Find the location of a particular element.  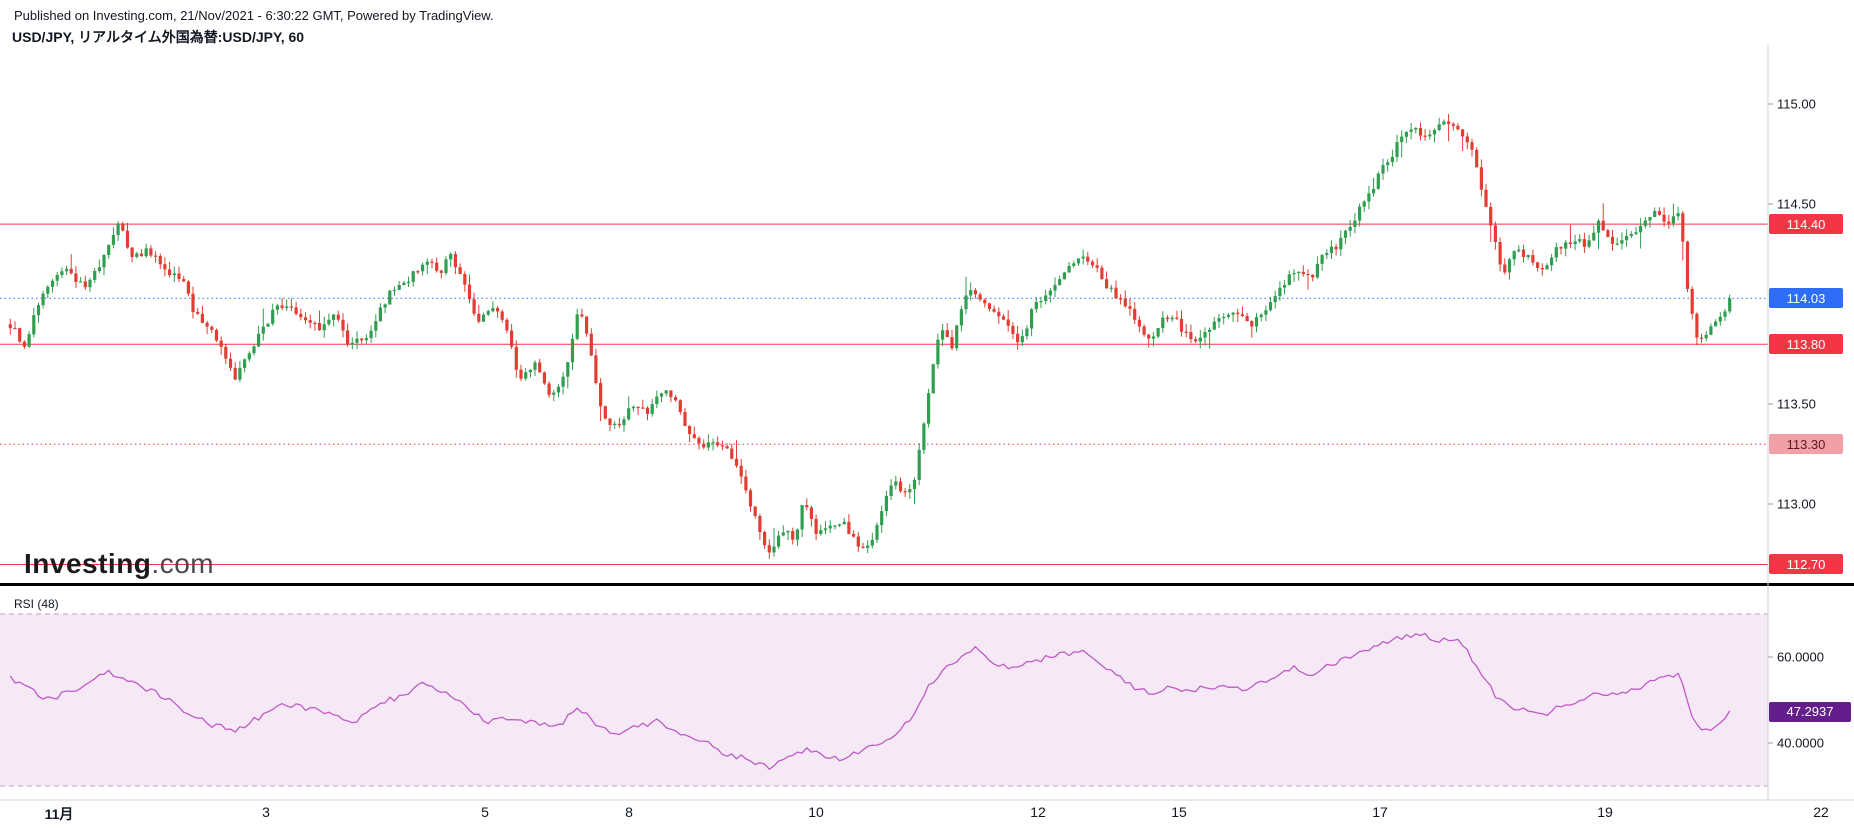

rsi-indicator-label: RSI (48) is located at coordinates (36, 604).